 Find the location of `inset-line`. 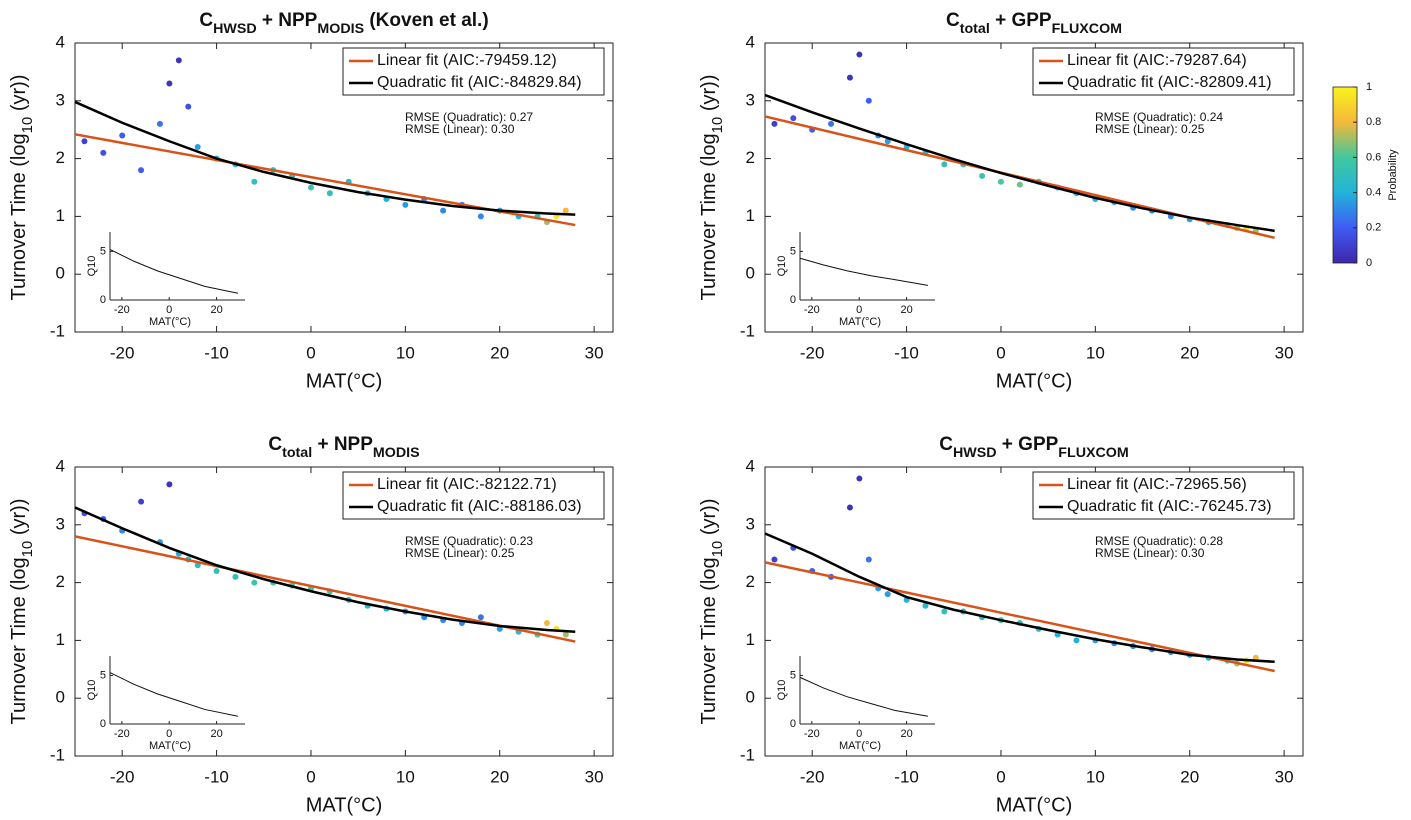

inset-line is located at coordinates (863, 271).